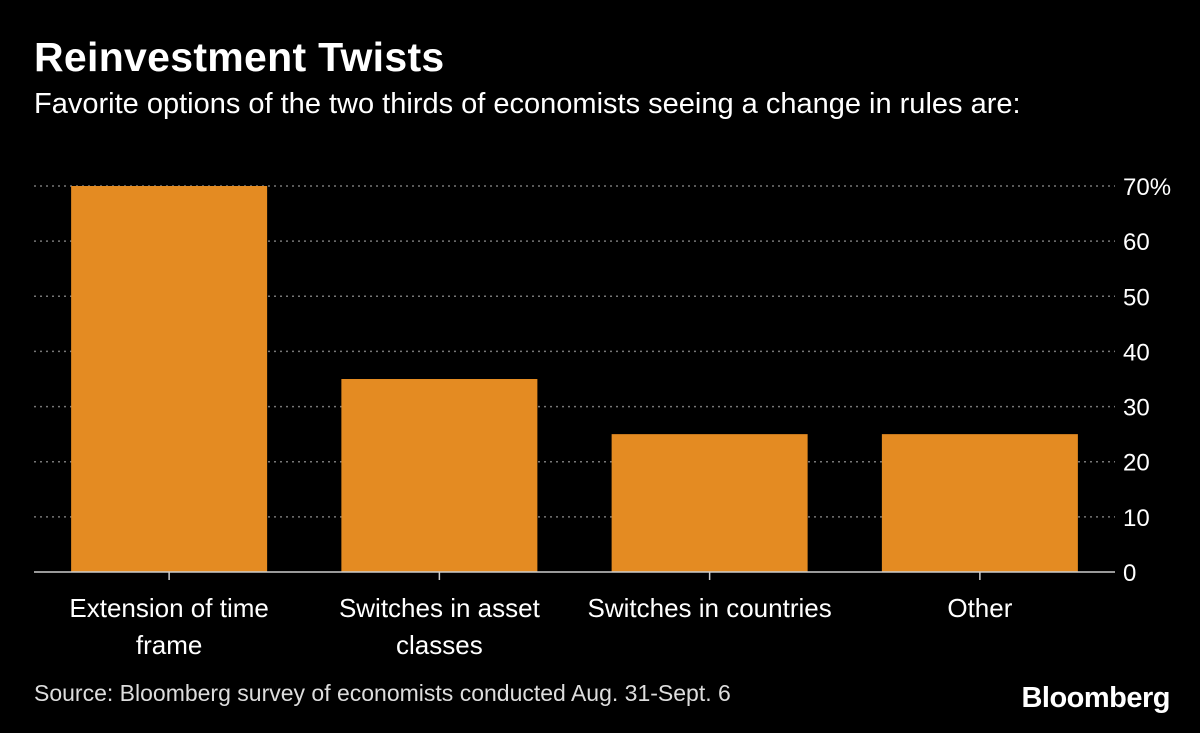 This screenshot has height=733, width=1200. Describe the element at coordinates (1129, 573) in the screenshot. I see `y-tick-label: 0` at that location.